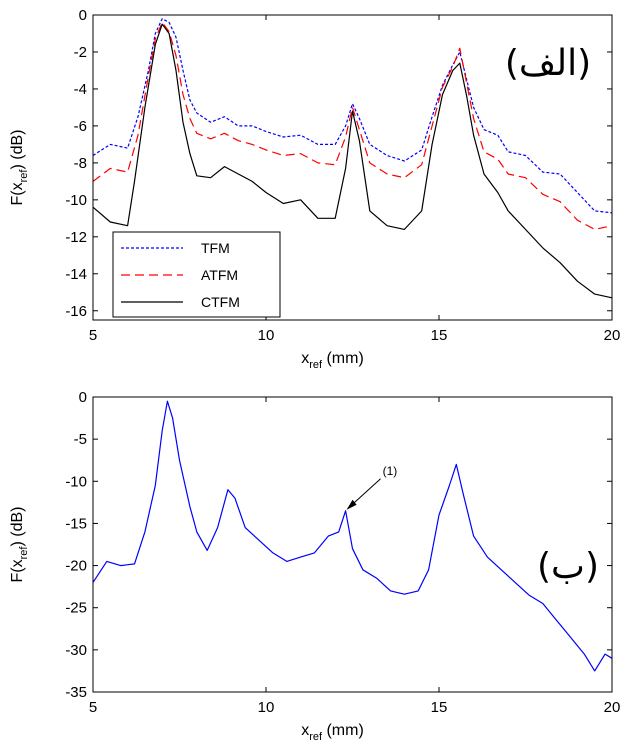 This screenshot has height=745, width=626. I want to click on y-tick-label: -8, so click(80, 163).